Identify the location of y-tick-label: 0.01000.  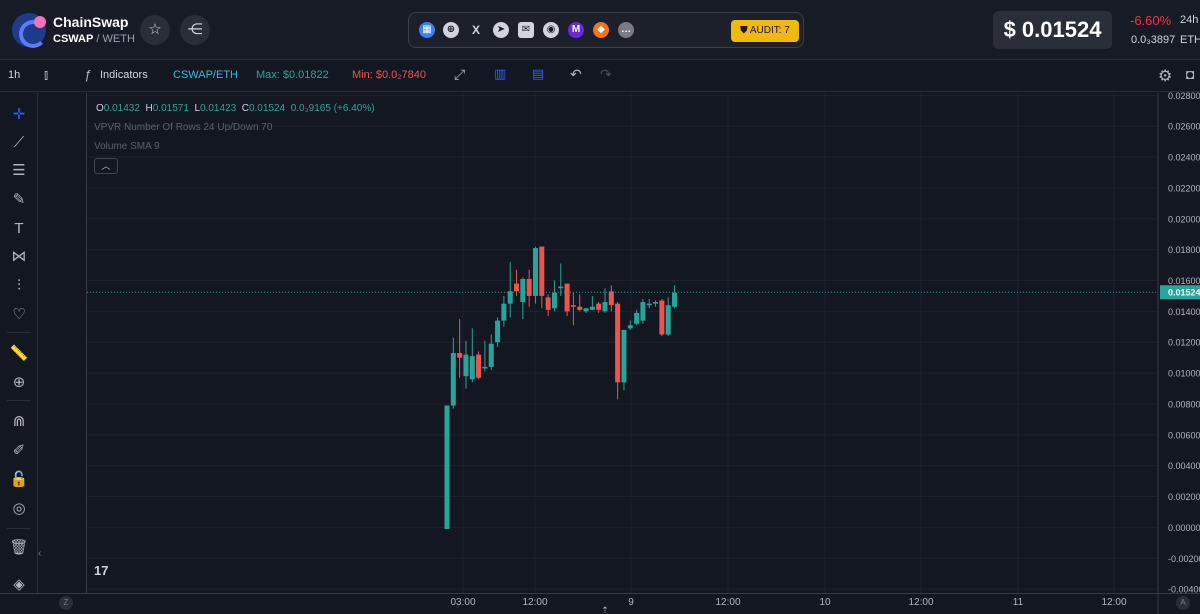
(1184, 374).